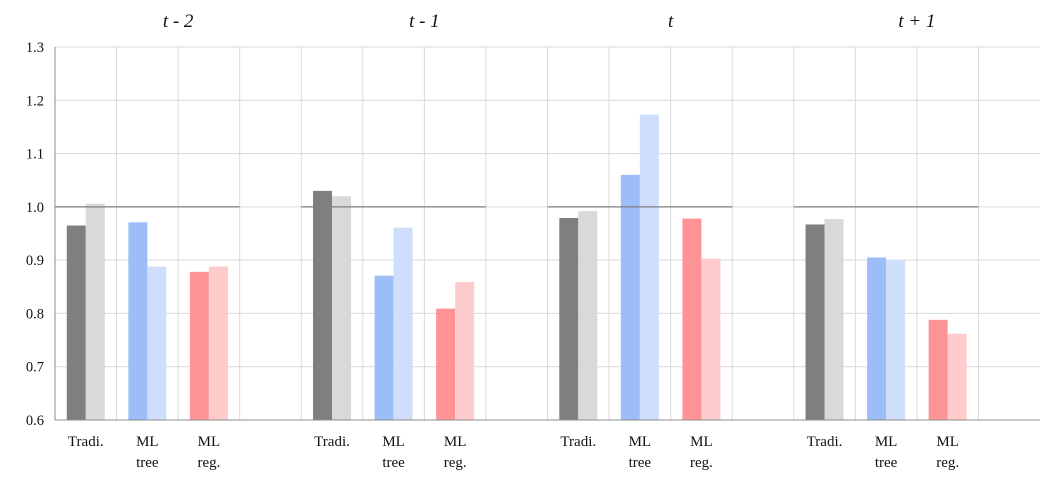  What do you see at coordinates (671, 21) in the screenshot?
I see `panel-title: t` at bounding box center [671, 21].